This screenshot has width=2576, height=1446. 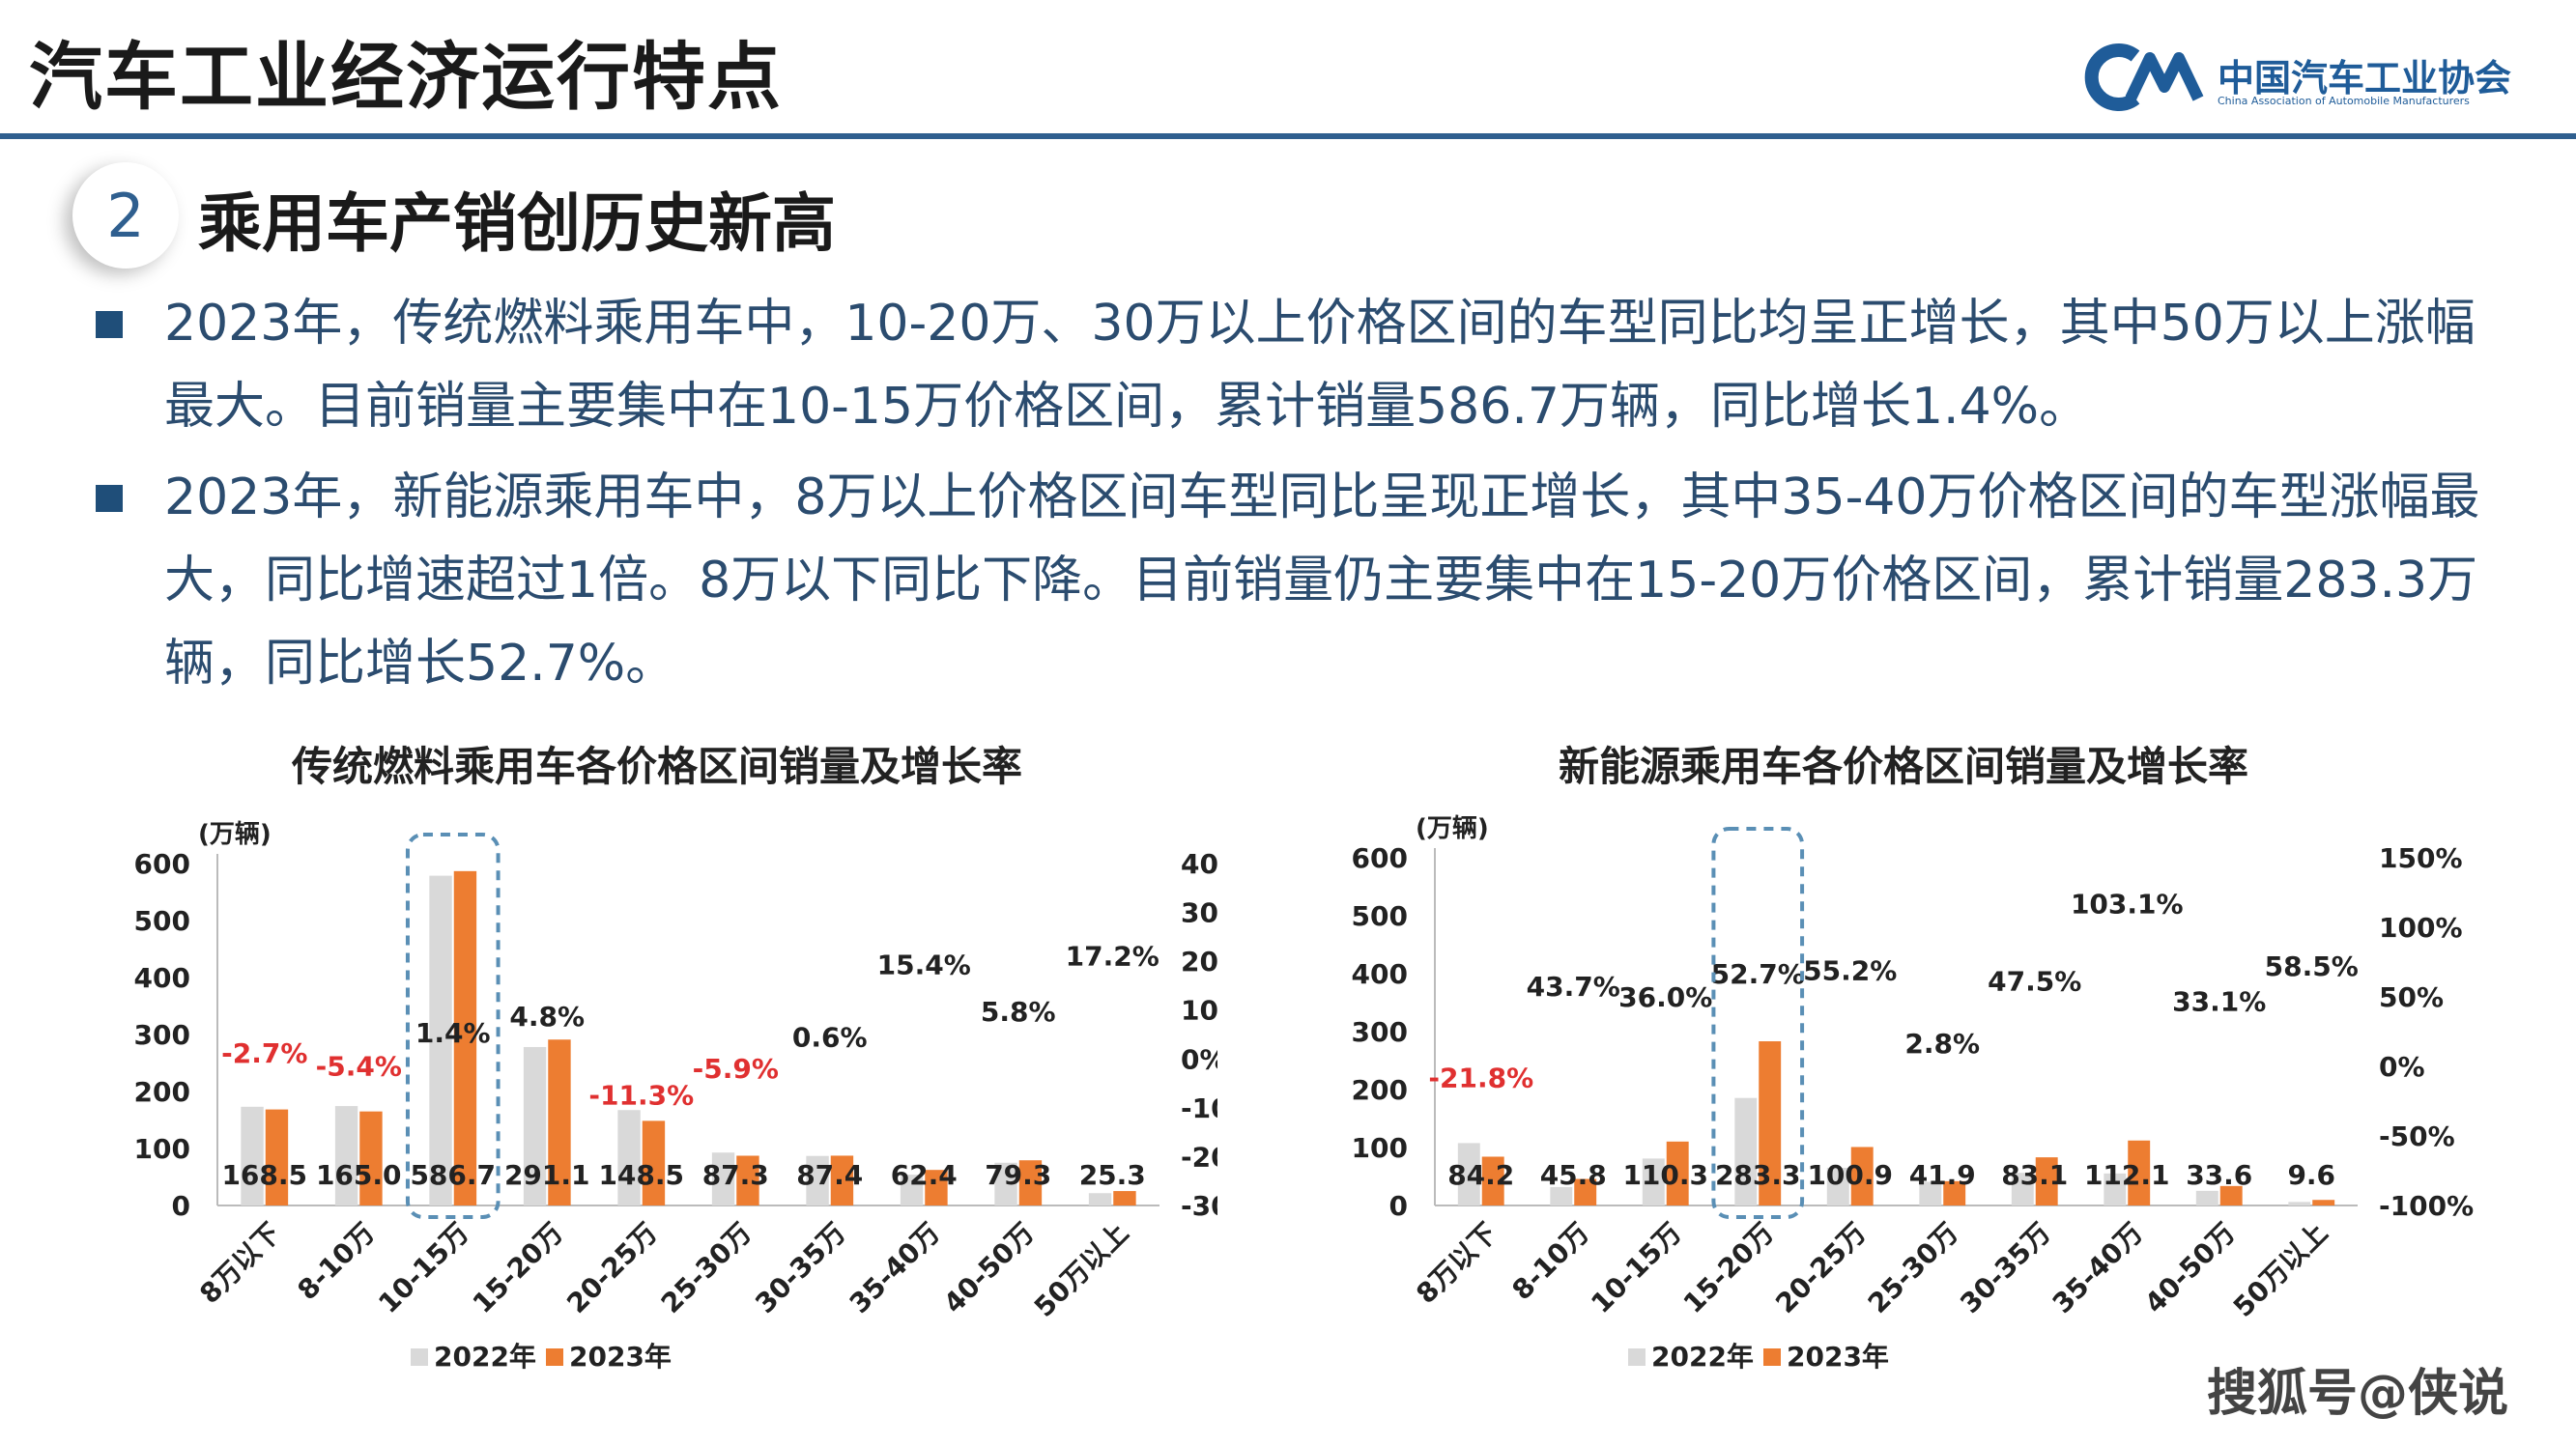 What do you see at coordinates (1199, 962) in the screenshot?
I see `y2-tick-label: 20%` at bounding box center [1199, 962].